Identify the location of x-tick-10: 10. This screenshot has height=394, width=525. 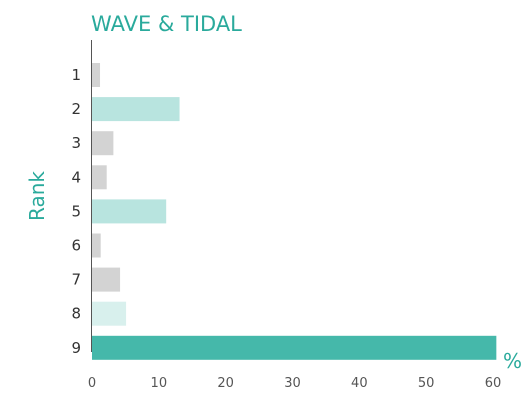
(159, 383).